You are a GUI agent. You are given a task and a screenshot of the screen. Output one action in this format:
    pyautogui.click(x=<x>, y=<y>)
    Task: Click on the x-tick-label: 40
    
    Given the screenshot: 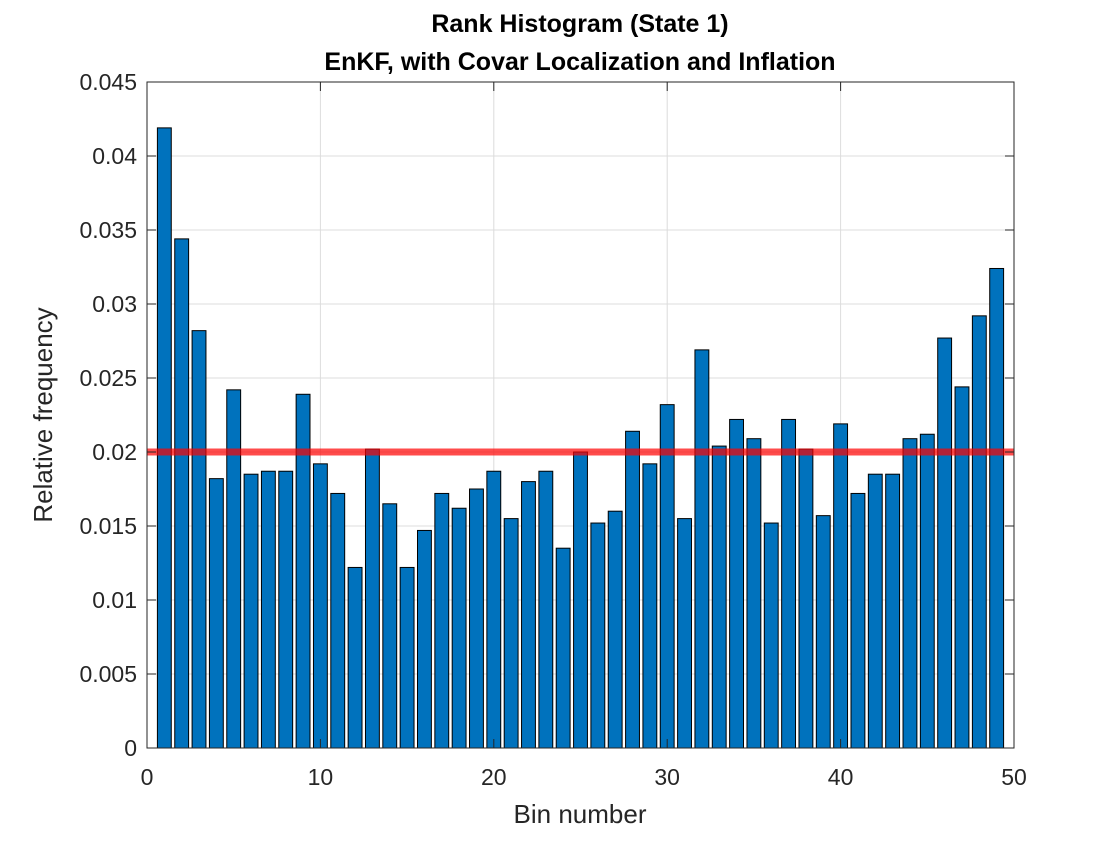 What is the action you would take?
    pyautogui.click(x=841, y=777)
    